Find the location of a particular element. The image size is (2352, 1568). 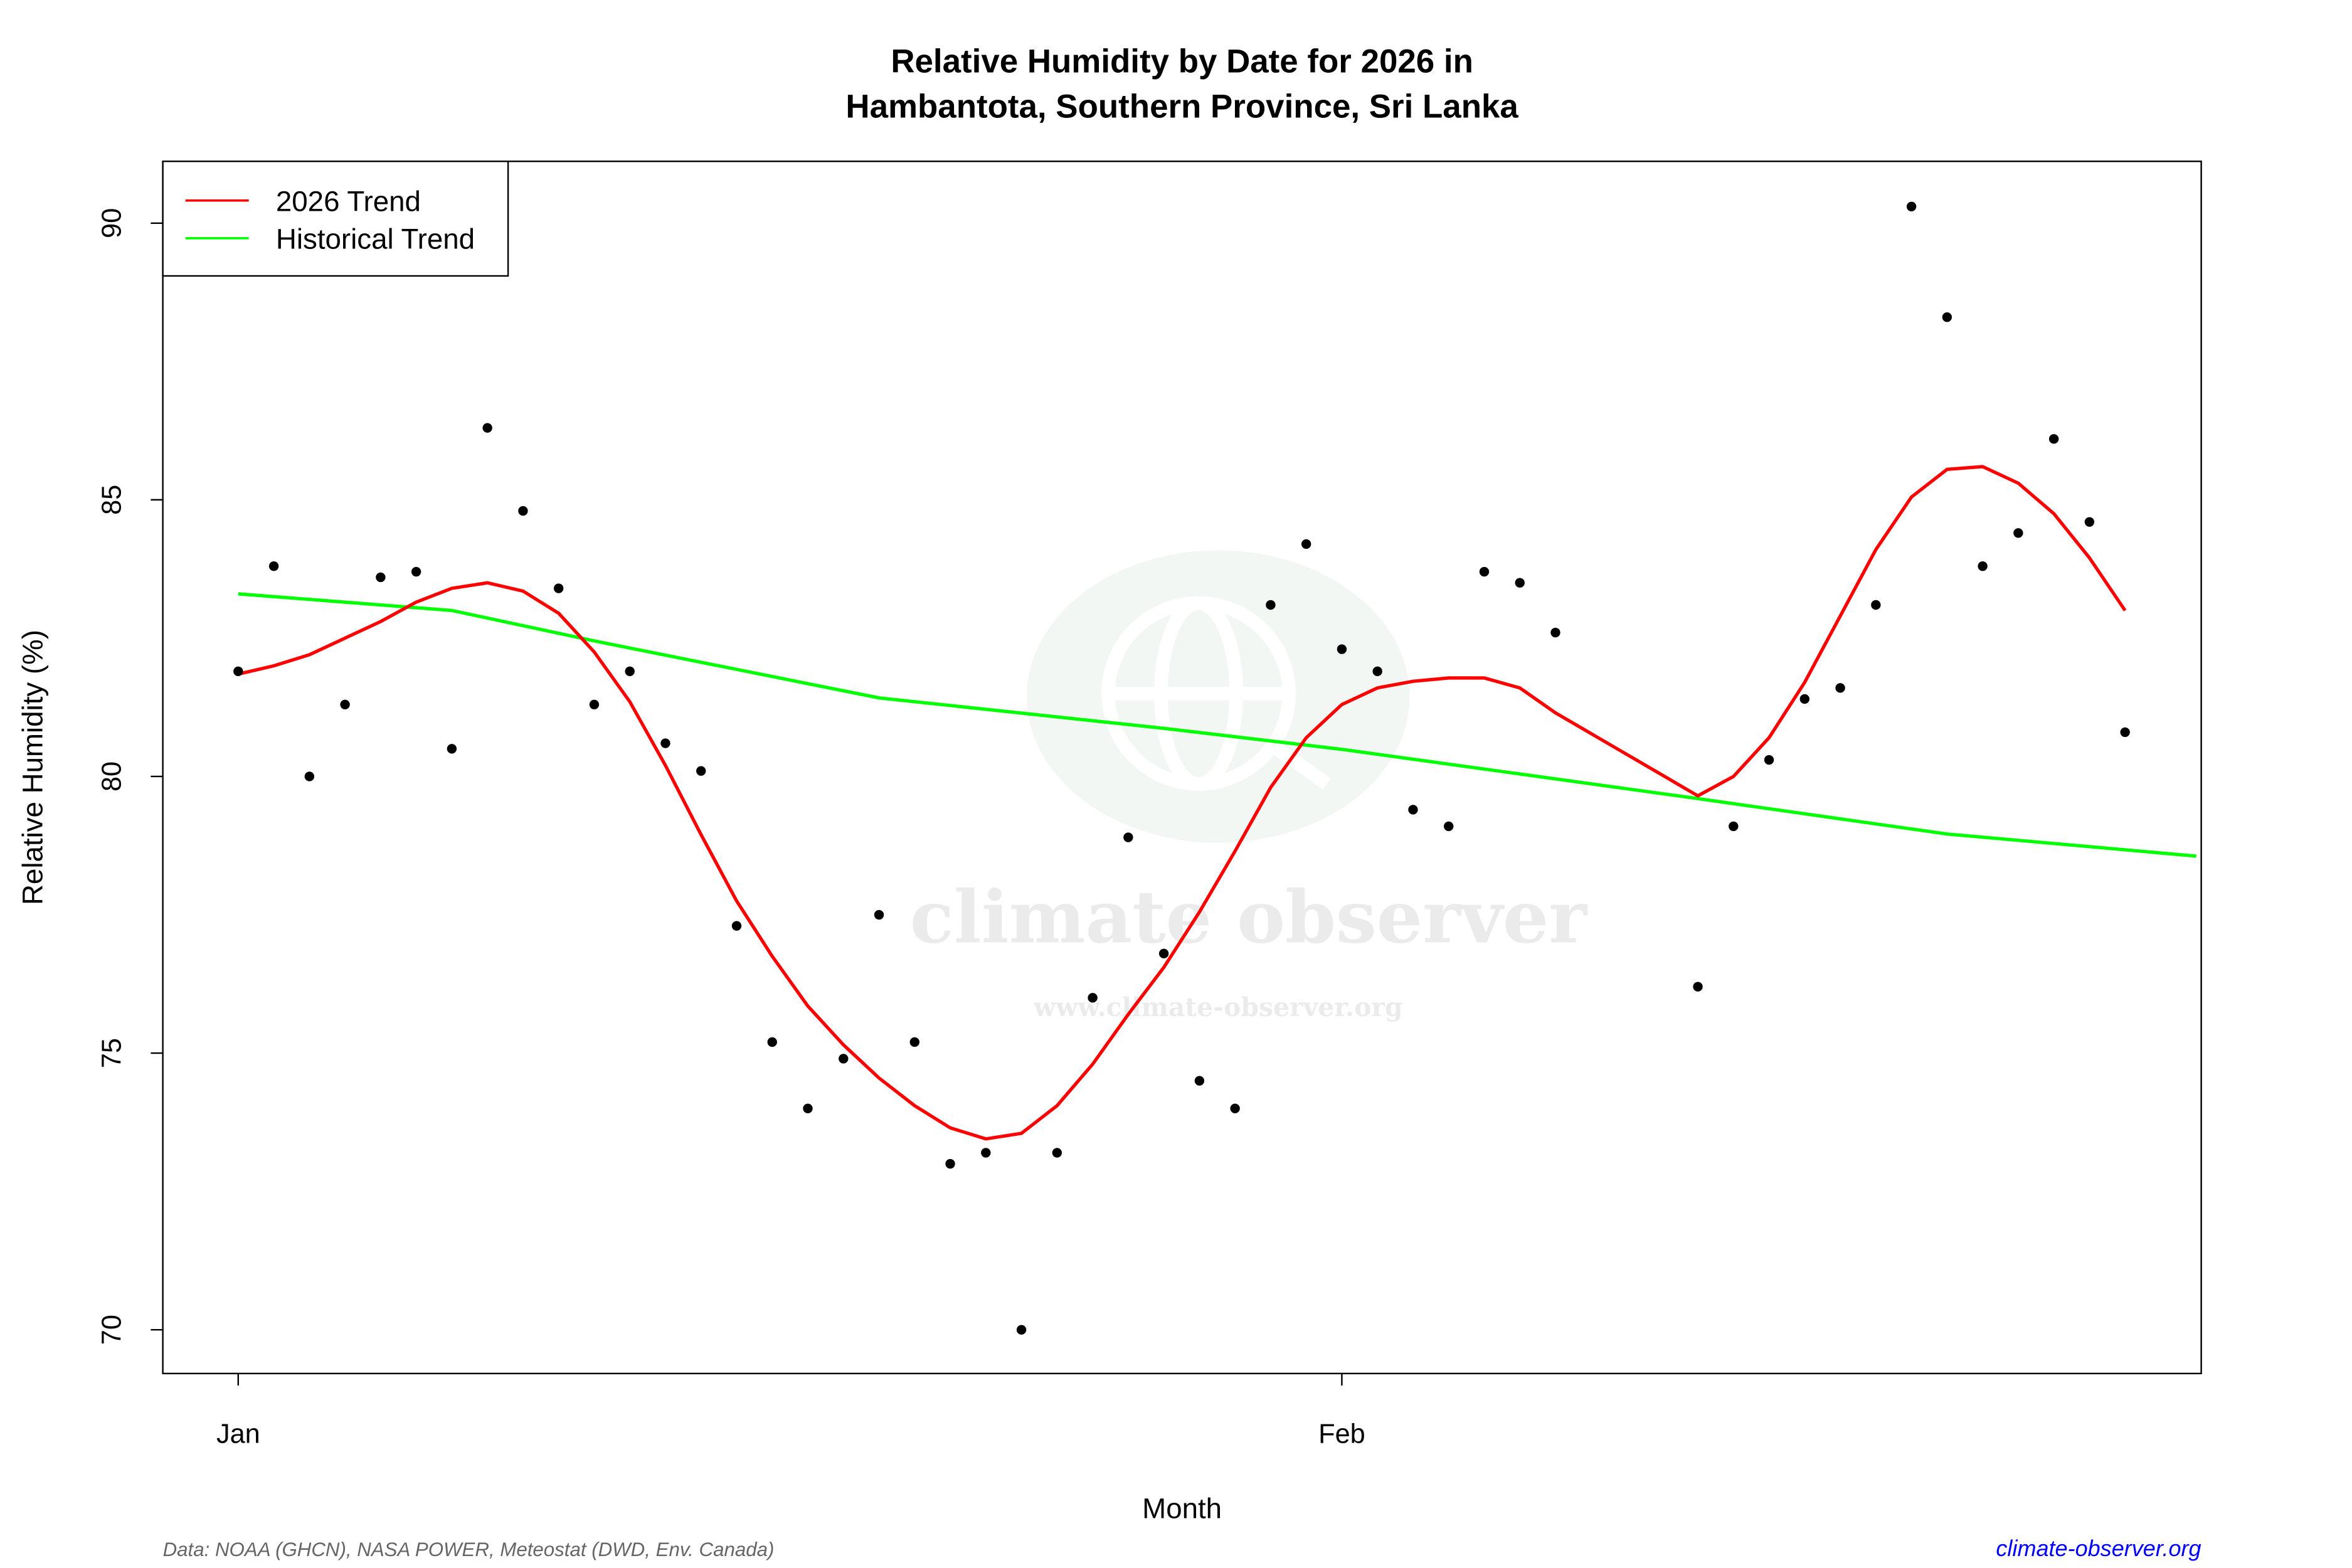

x-axis-label: Month is located at coordinates (1182, 1509).